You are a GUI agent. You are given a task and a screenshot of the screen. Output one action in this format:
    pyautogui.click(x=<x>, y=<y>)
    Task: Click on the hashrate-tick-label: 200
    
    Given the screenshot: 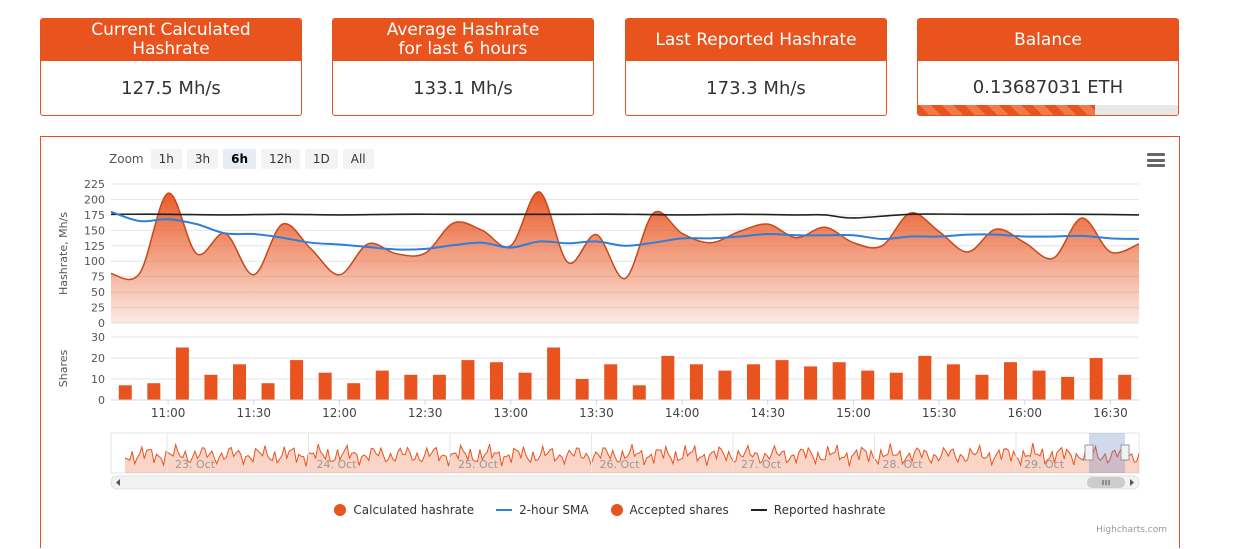 What is the action you would take?
    pyautogui.click(x=94, y=199)
    